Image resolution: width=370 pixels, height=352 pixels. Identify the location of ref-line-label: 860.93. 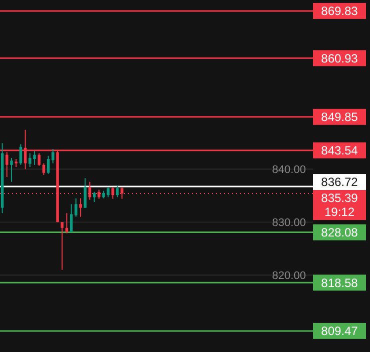
(339, 58).